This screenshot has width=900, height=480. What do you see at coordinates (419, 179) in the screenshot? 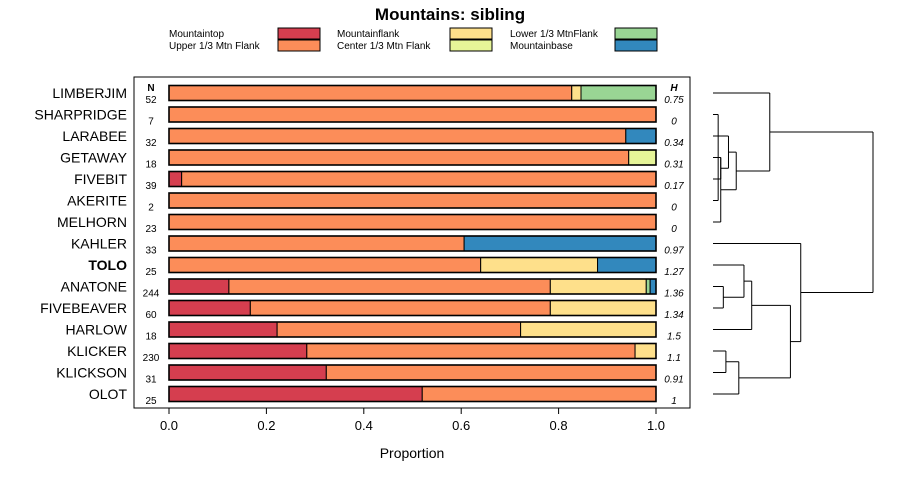
I see `bar-fivebit-upper-1-3-mtn-flank` at bounding box center [419, 179].